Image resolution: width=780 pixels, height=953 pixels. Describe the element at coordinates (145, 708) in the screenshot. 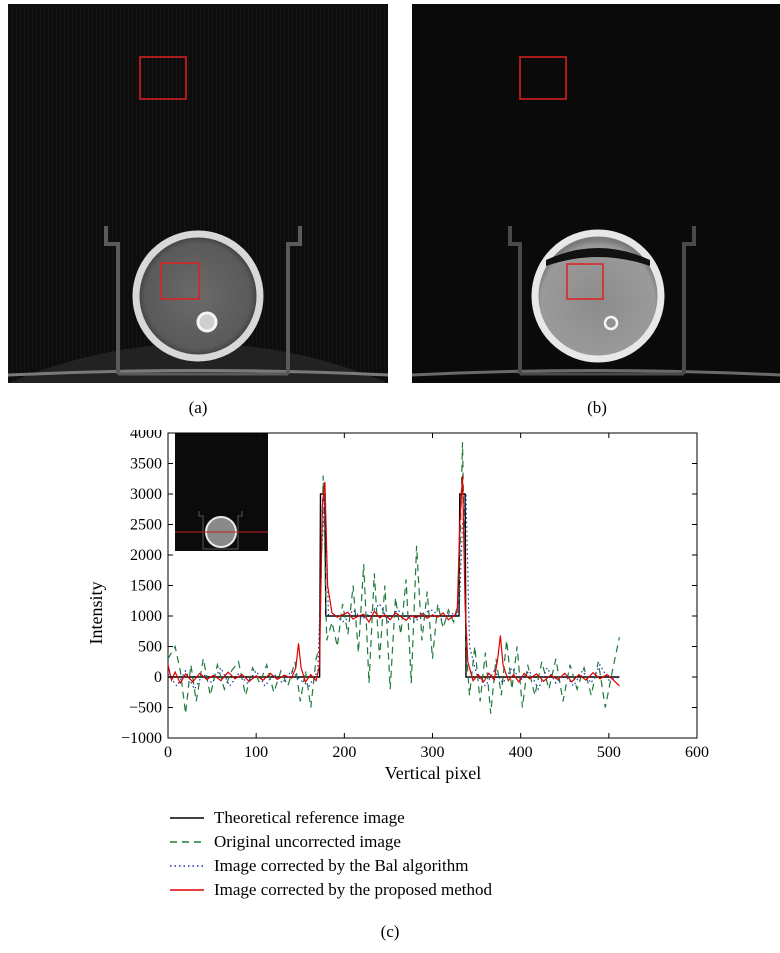

I see `y-tick-label: −500` at that location.